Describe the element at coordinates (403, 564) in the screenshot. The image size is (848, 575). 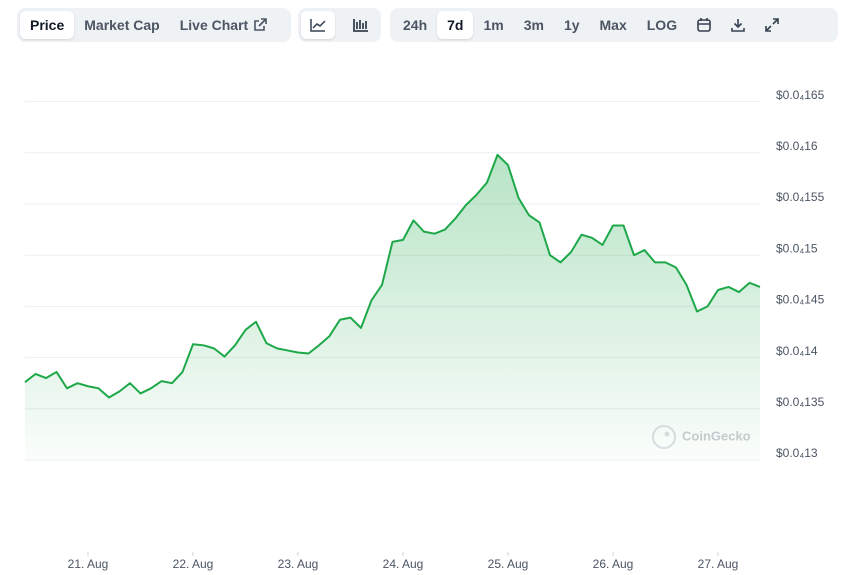
I see `x-tick-label: 24. Aug` at that location.